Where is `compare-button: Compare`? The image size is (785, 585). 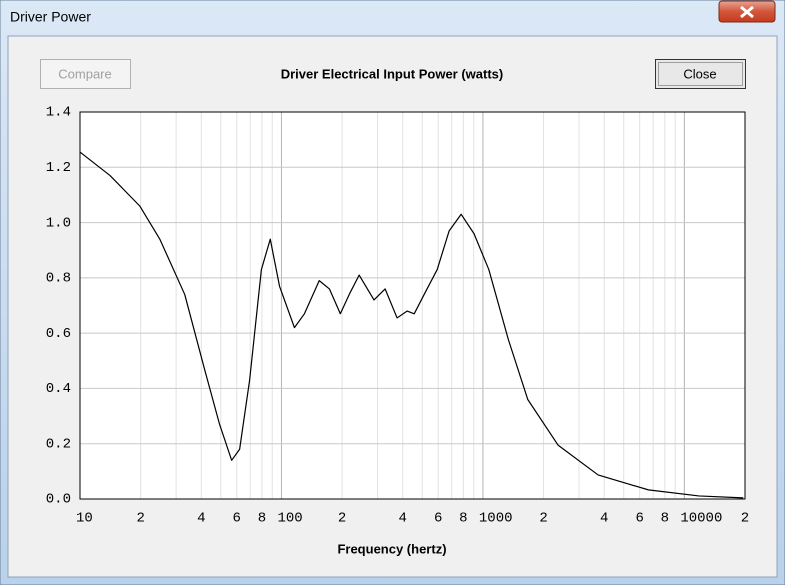 compare-button: Compare is located at coordinates (85, 74).